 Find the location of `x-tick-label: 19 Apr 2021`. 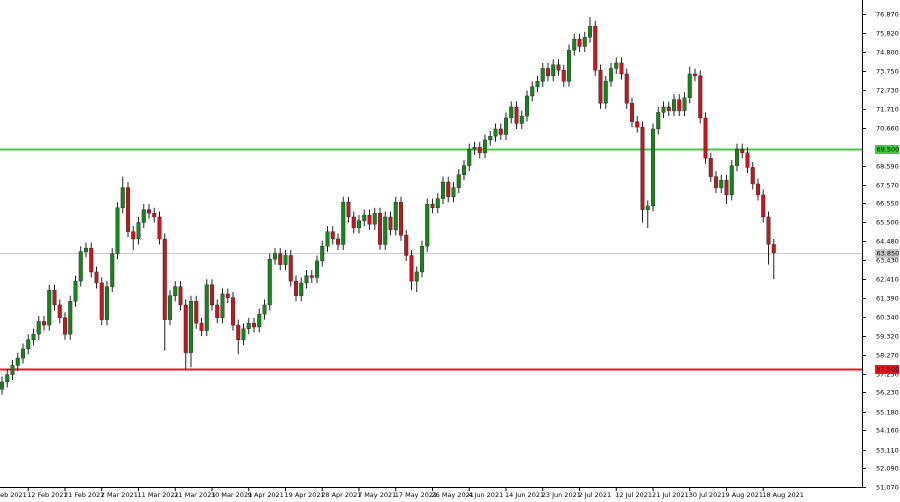

x-tick-label: 19 Apr 2021 is located at coordinates (305, 495).